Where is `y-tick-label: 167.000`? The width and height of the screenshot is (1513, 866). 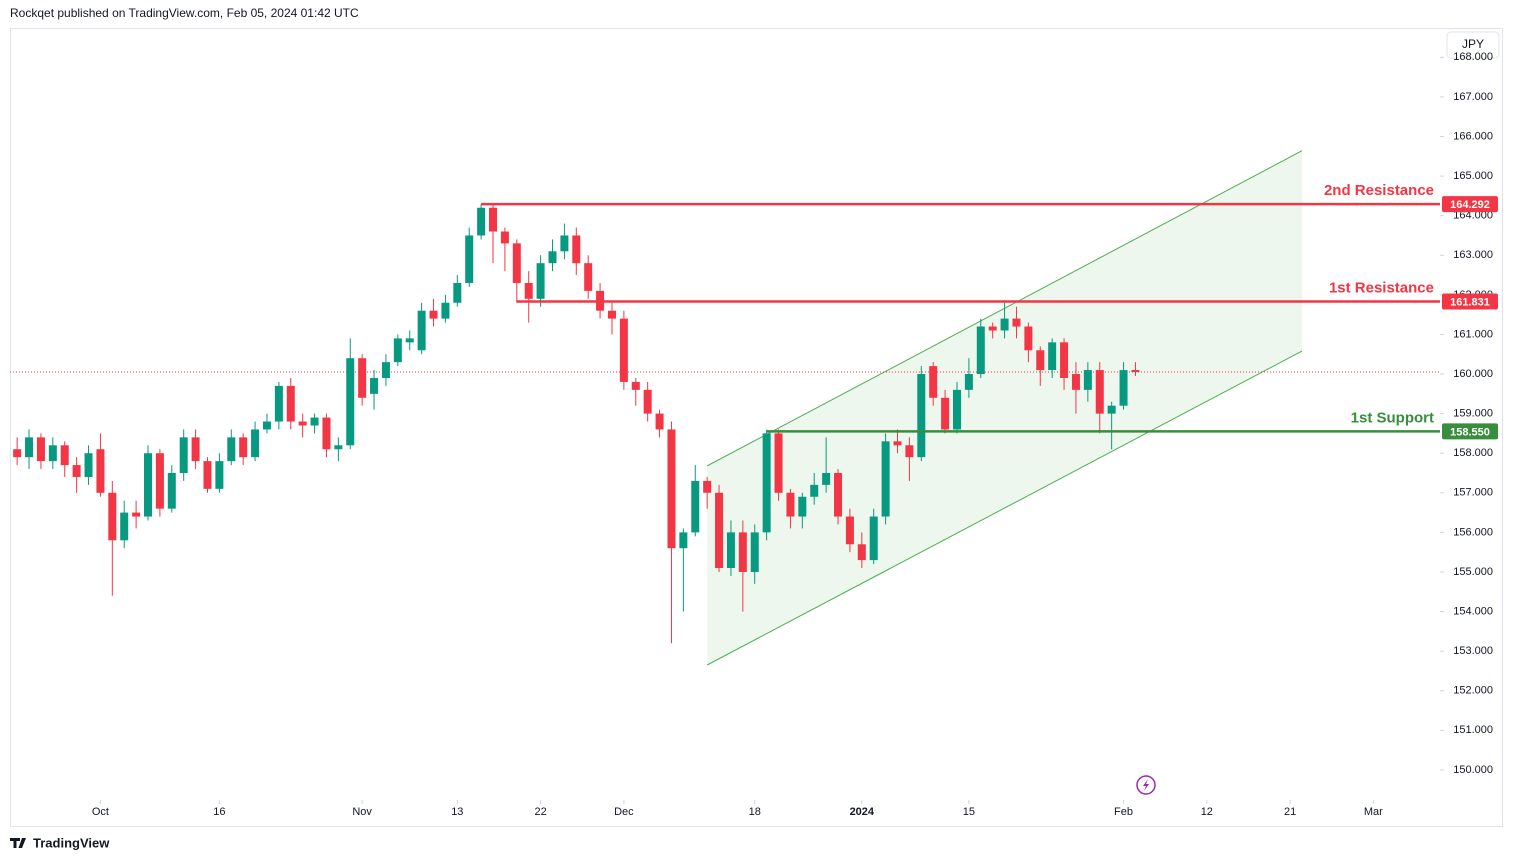
y-tick-label: 167.000 is located at coordinates (1473, 97).